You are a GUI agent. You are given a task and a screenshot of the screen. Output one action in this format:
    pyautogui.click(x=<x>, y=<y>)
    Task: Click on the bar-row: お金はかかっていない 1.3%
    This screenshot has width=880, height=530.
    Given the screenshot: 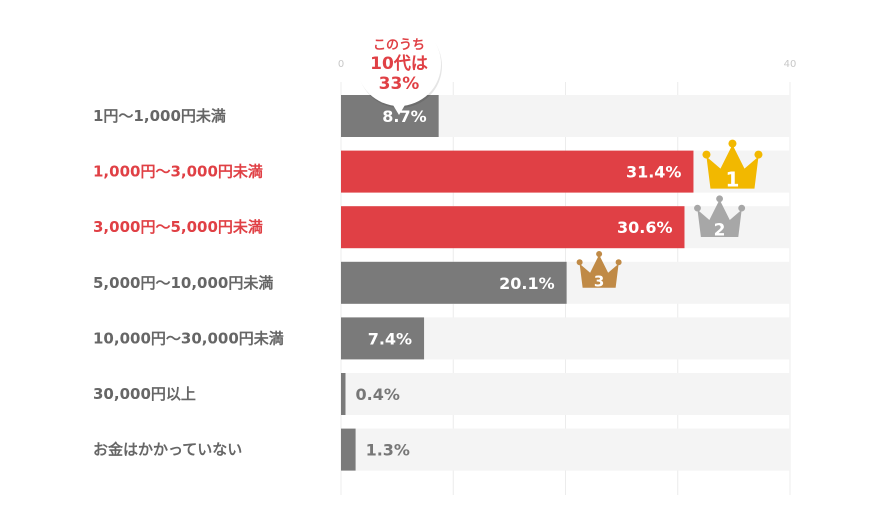 What is the action you would take?
    pyautogui.click(x=441, y=449)
    